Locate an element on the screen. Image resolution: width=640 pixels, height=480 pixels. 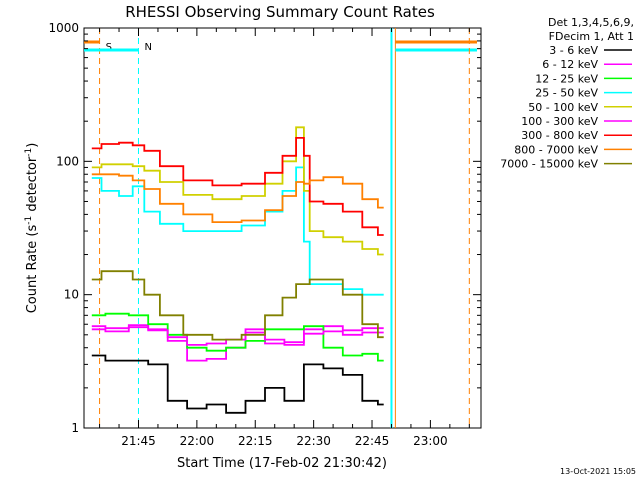
legend-entry-label: 50 - 100 keV is located at coordinates (563, 107).